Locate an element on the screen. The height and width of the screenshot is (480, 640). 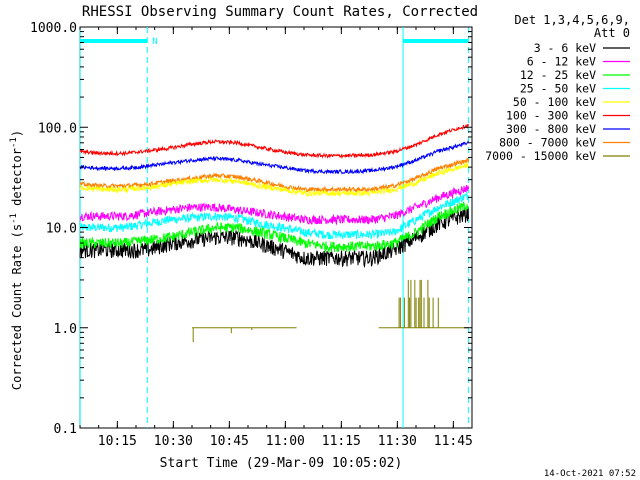
y-axis-label-sup-1: -1 is located at coordinates (14, 218).